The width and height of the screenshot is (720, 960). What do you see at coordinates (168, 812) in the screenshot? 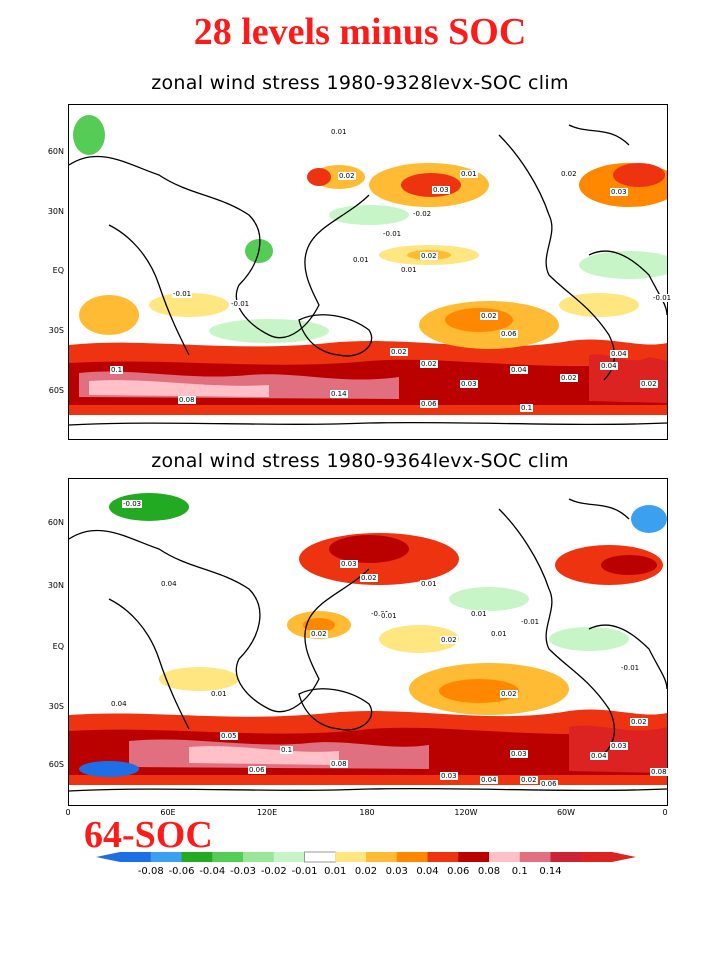
I see `lon-label-60e: 60E` at bounding box center [168, 812].